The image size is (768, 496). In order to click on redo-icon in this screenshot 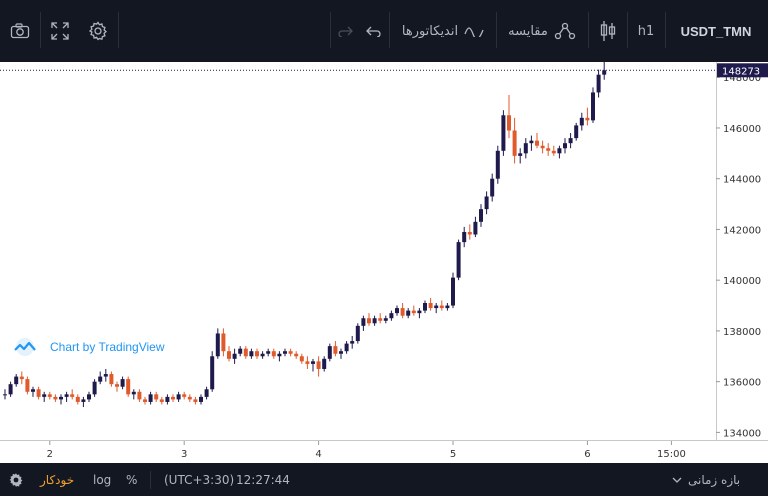, I will do `click(346, 31)`.